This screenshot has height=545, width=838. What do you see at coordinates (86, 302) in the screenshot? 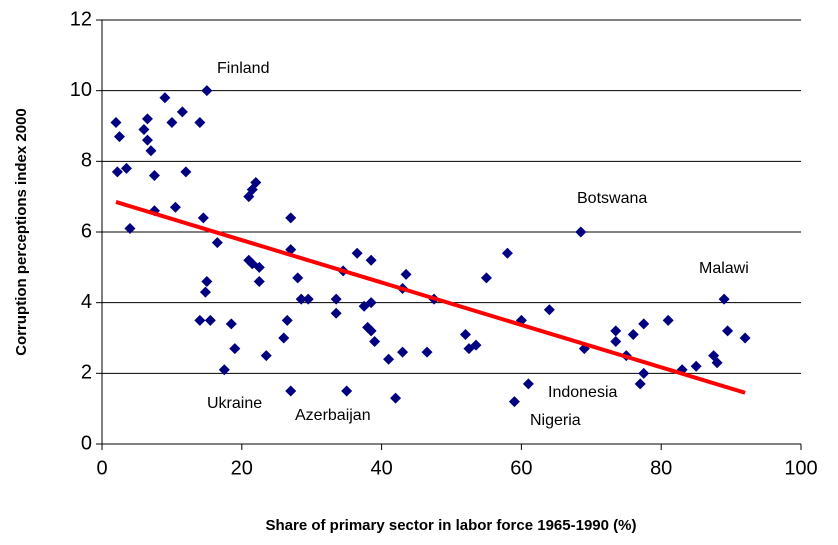
I see `y-tick-label: 4` at bounding box center [86, 302].